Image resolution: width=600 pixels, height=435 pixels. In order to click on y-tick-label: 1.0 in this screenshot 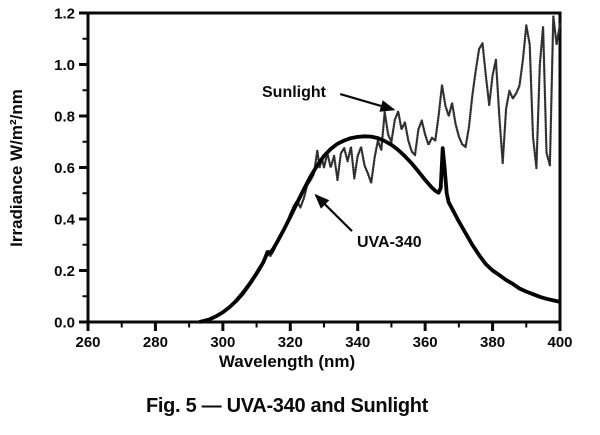, I will do `click(64, 65)`.